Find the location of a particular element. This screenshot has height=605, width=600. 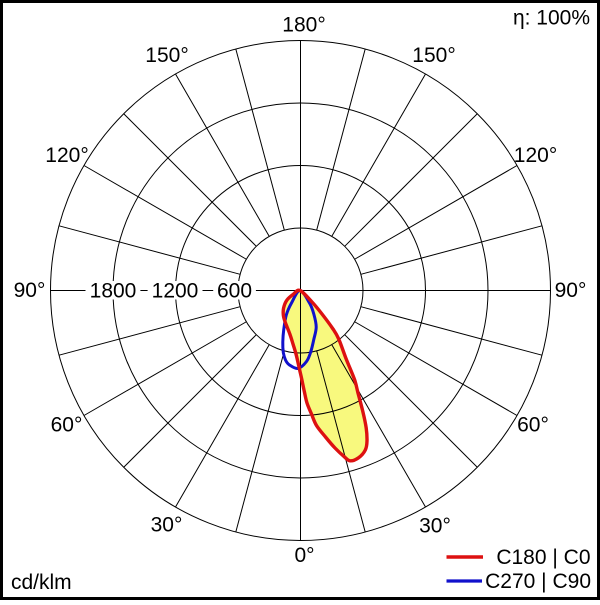

svg-text: C180 | C0 is located at coordinates (543, 557).